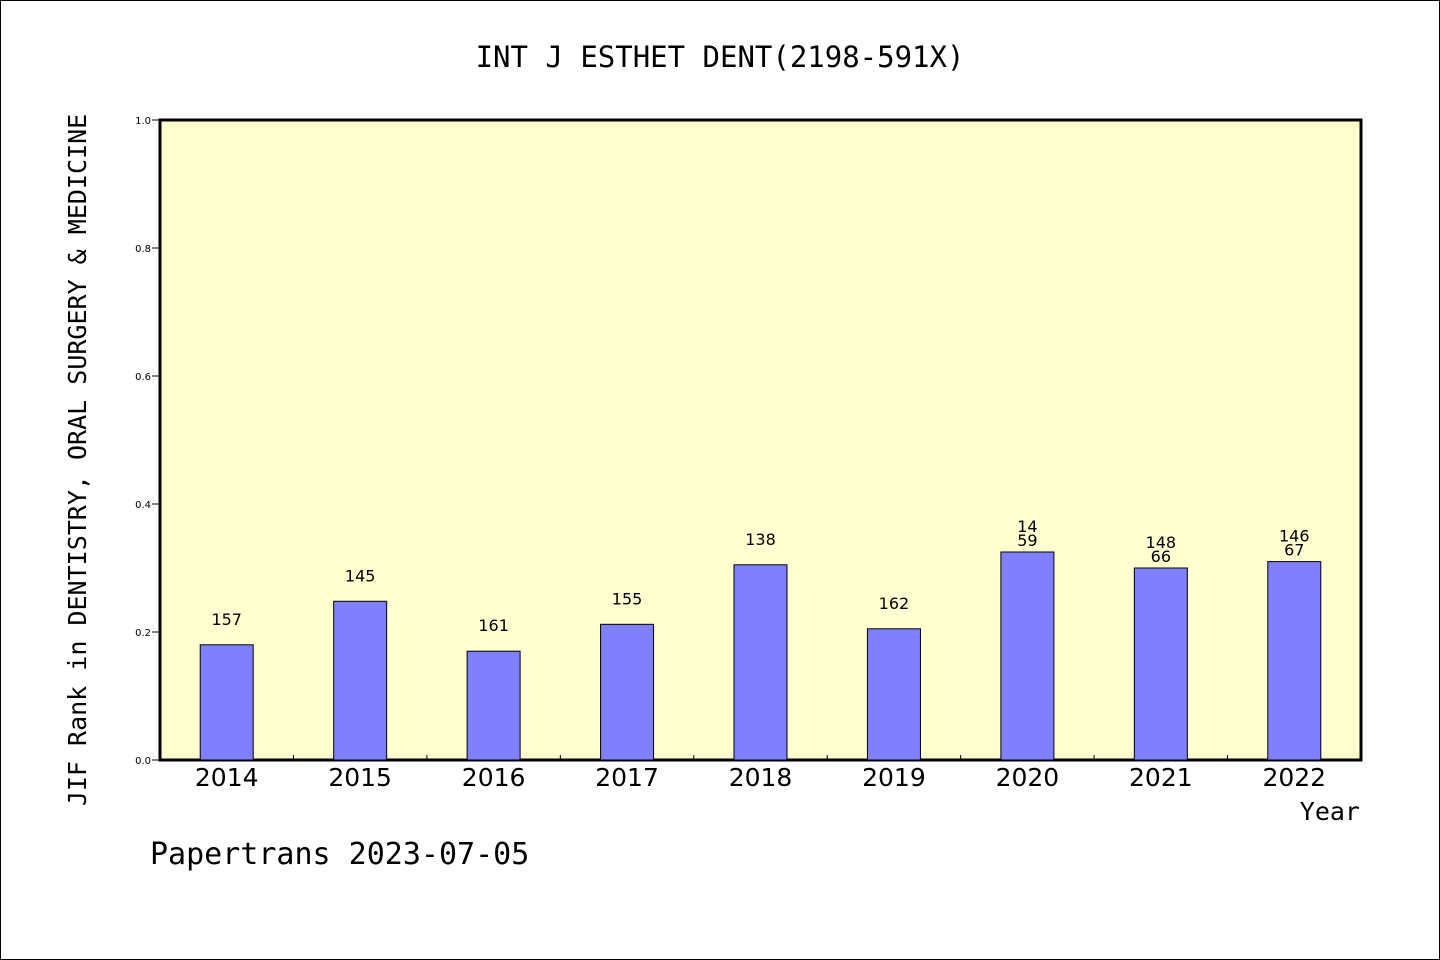 This screenshot has width=1440, height=960. I want to click on y-axis-ticks: 0.0 0.2 0.4 0.6 0.8 1.0, so click(147, 441).